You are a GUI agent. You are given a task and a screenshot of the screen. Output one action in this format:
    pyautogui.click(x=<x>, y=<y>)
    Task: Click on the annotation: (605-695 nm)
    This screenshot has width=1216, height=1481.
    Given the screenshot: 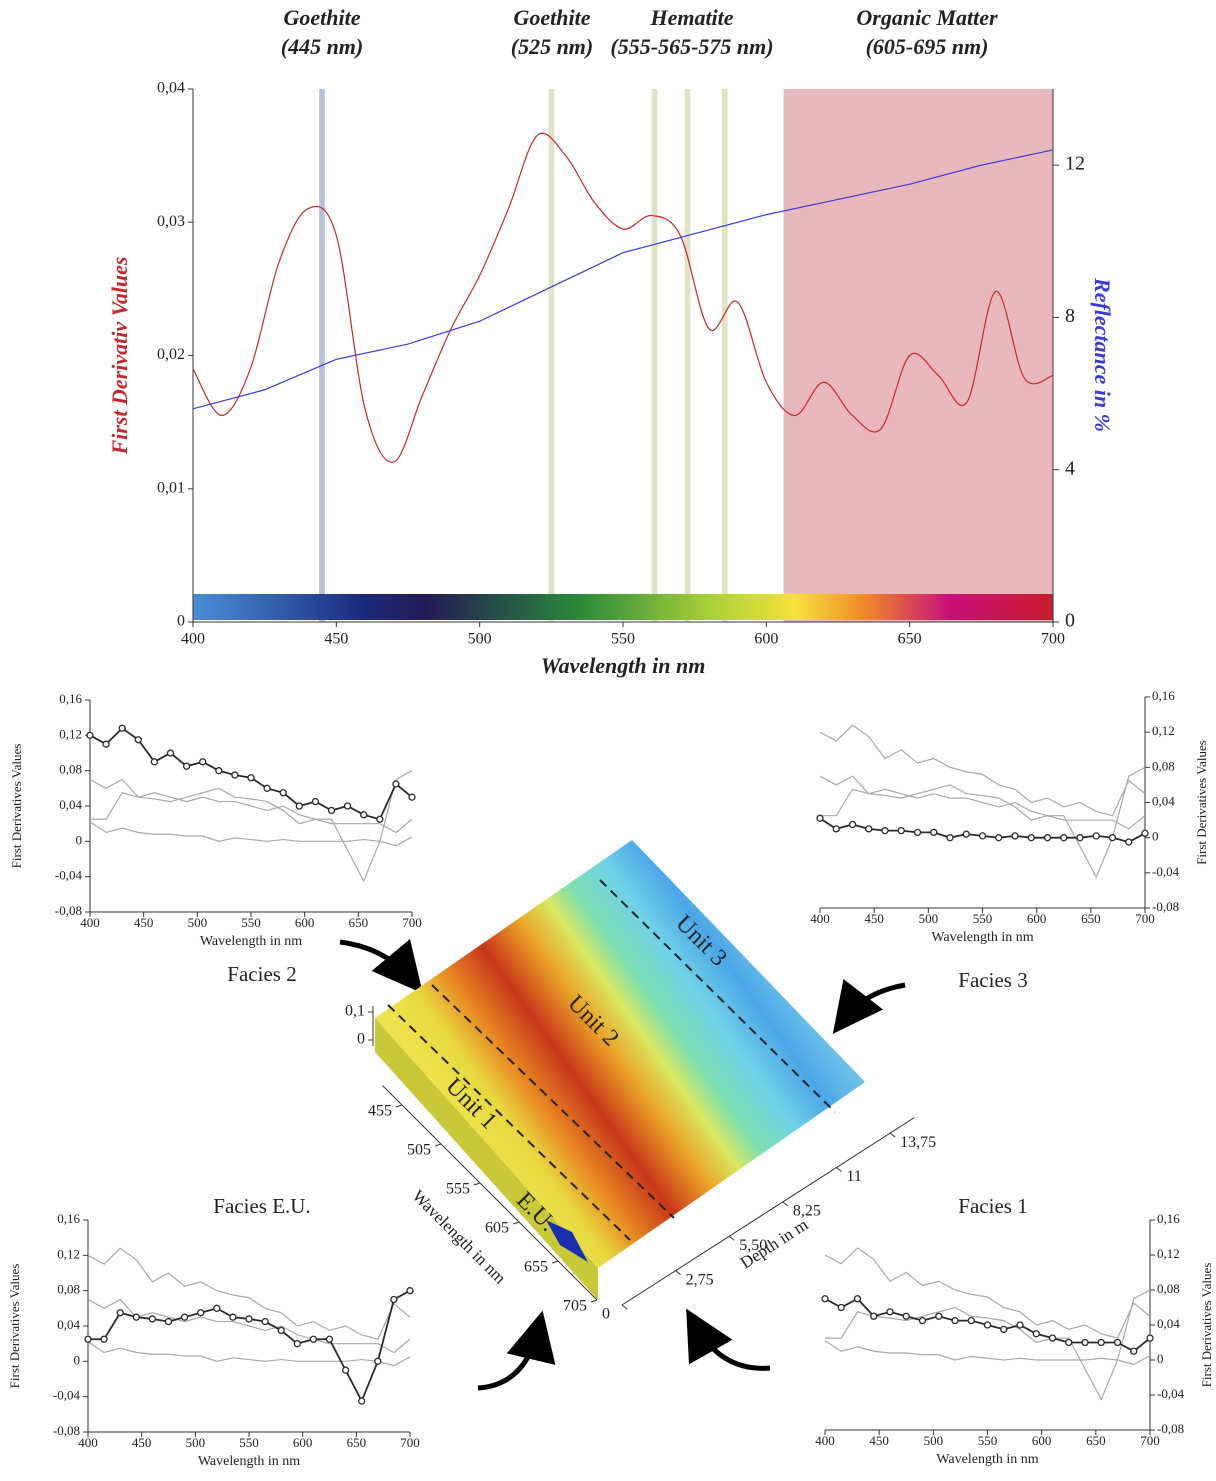 What is the action you would take?
    pyautogui.click(x=927, y=46)
    